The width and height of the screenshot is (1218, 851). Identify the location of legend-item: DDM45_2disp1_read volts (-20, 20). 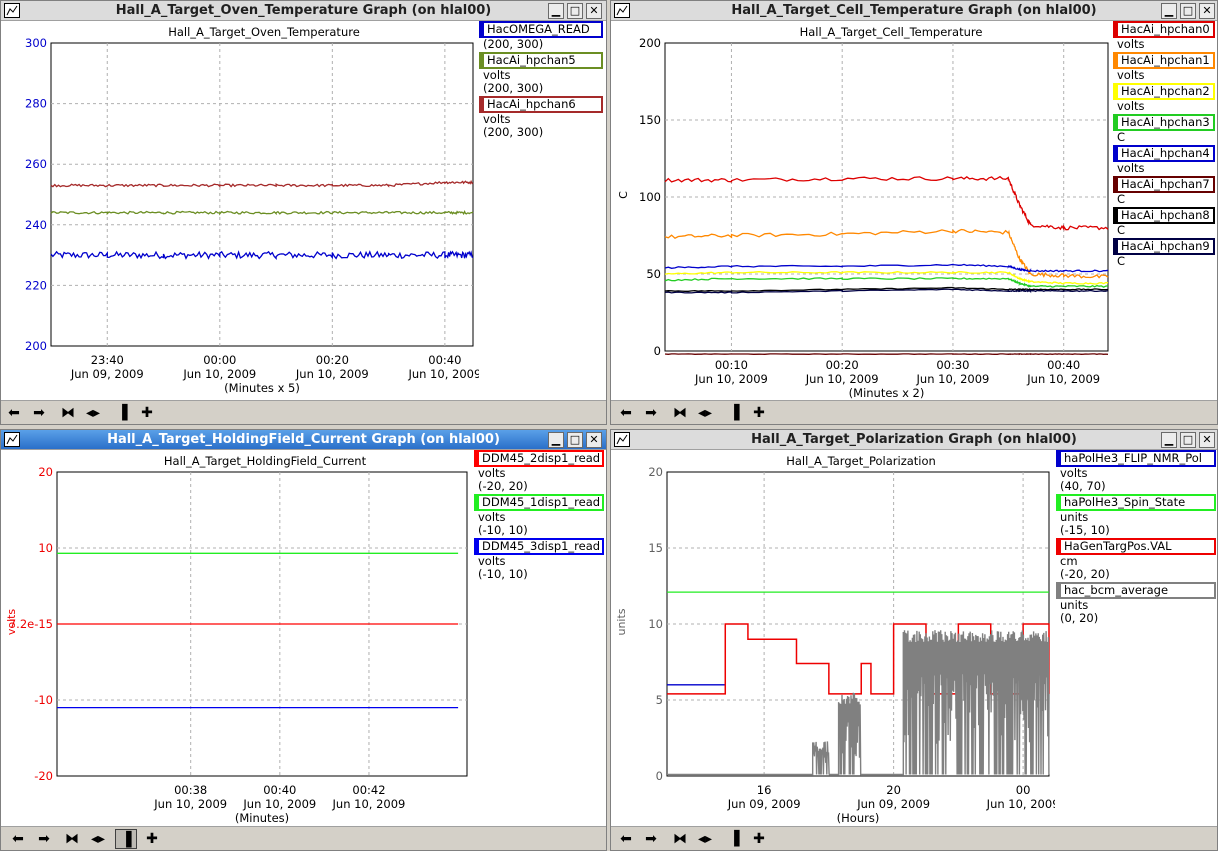
(539, 471).